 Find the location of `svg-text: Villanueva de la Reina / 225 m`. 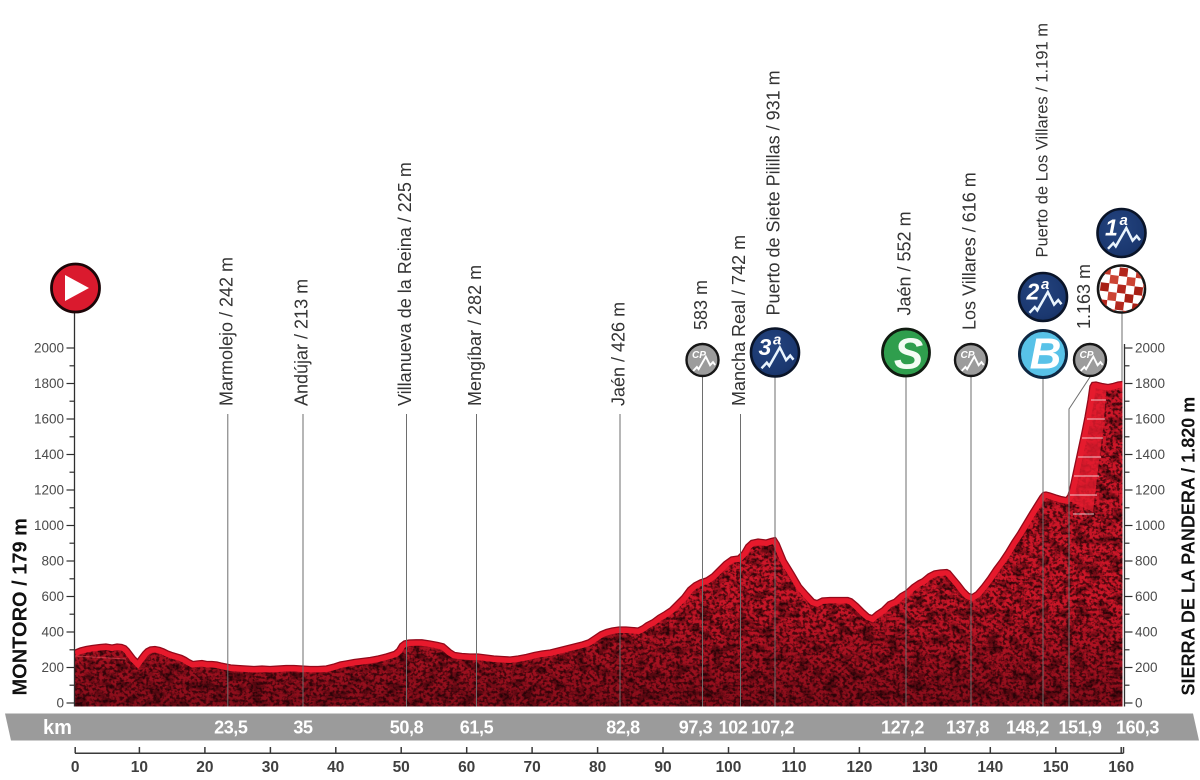

svg-text: Villanueva de la Reina / 225 m is located at coordinates (405, 284).